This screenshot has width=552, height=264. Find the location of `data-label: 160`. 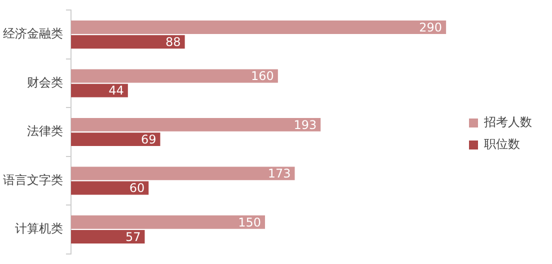

data-label: 160 is located at coordinates (262, 76).